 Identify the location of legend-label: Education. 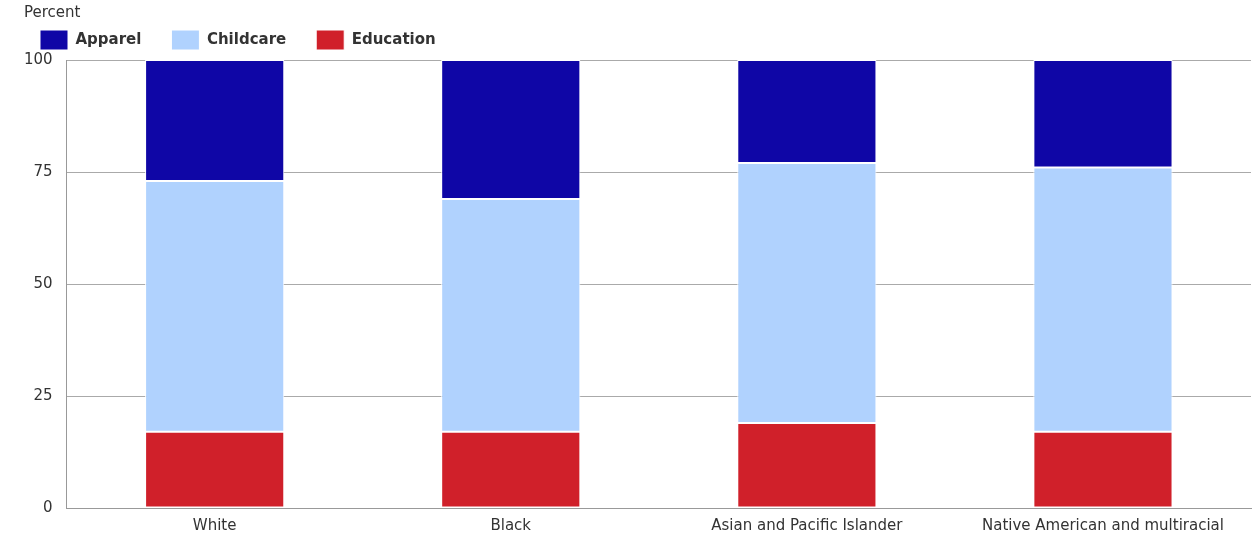
(393, 38).